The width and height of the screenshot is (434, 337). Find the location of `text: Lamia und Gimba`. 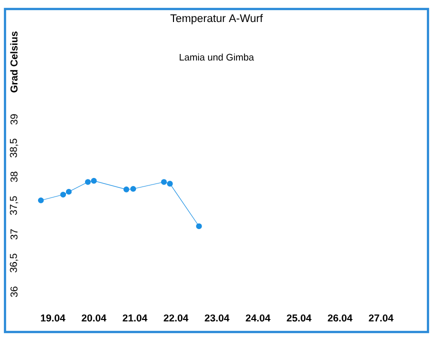

text: Lamia und Gimba is located at coordinates (217, 57).